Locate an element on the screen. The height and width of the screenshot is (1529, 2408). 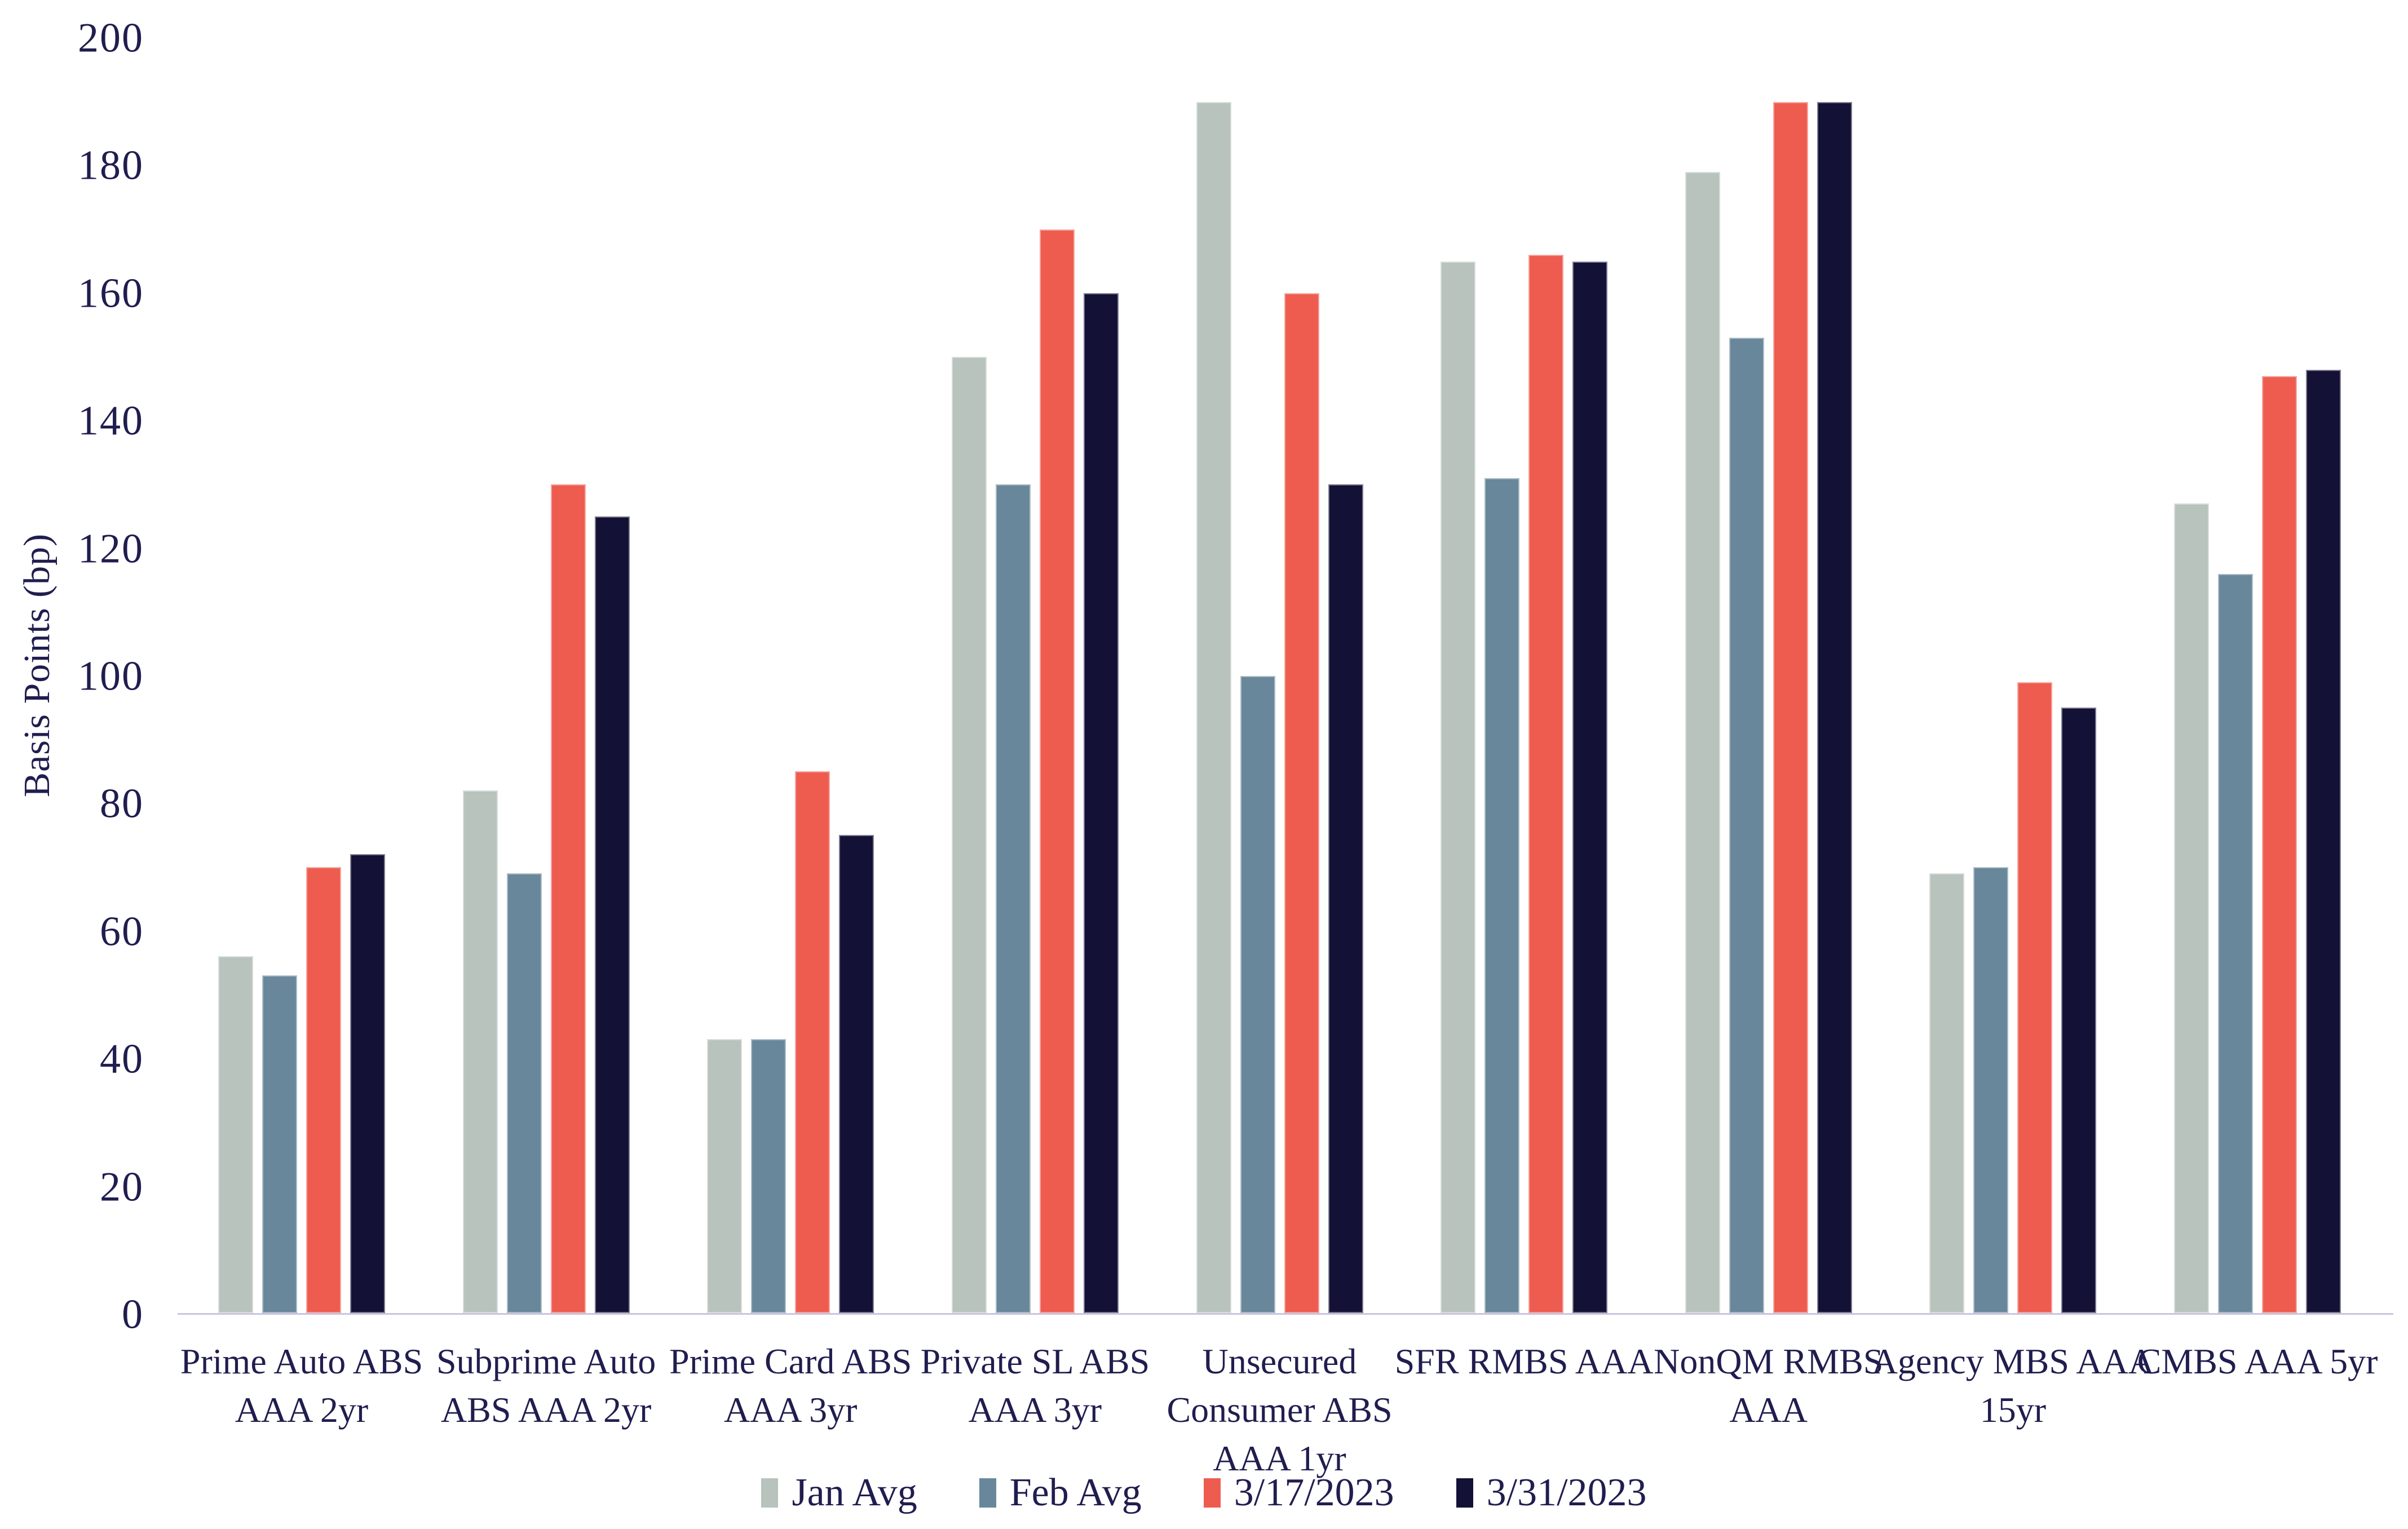
x-axis-label-text: Prime Card ABS AAA 3yr is located at coordinates (790, 1385).